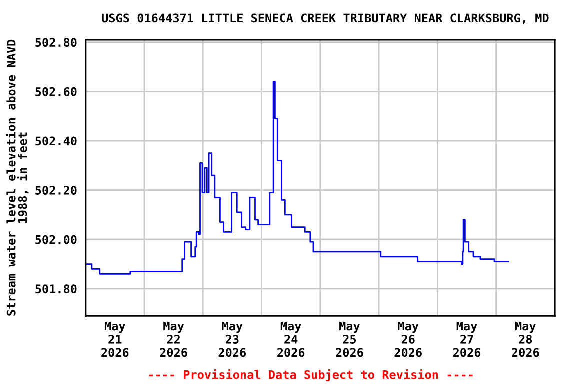 This screenshot has height=384, width=576. I want to click on x-tick-label: May 27 2026, so click(467, 340).